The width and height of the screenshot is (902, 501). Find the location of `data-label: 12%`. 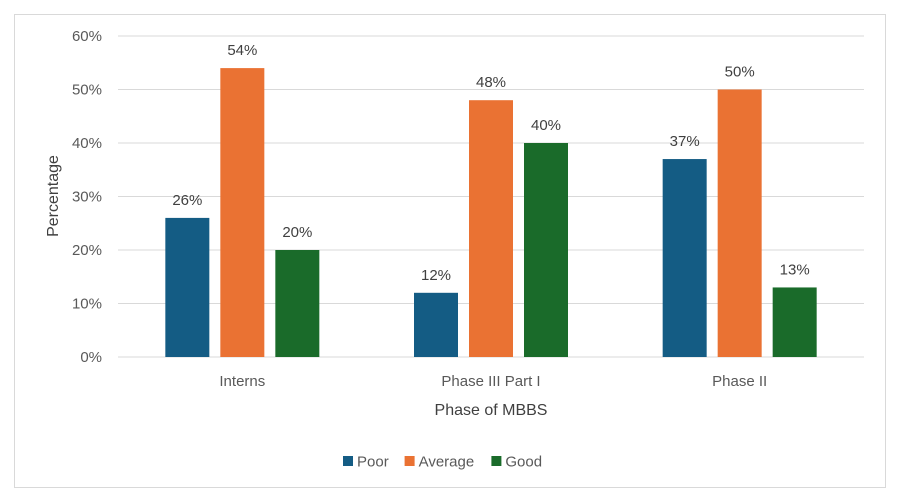

data-label: 12% is located at coordinates (436, 275).